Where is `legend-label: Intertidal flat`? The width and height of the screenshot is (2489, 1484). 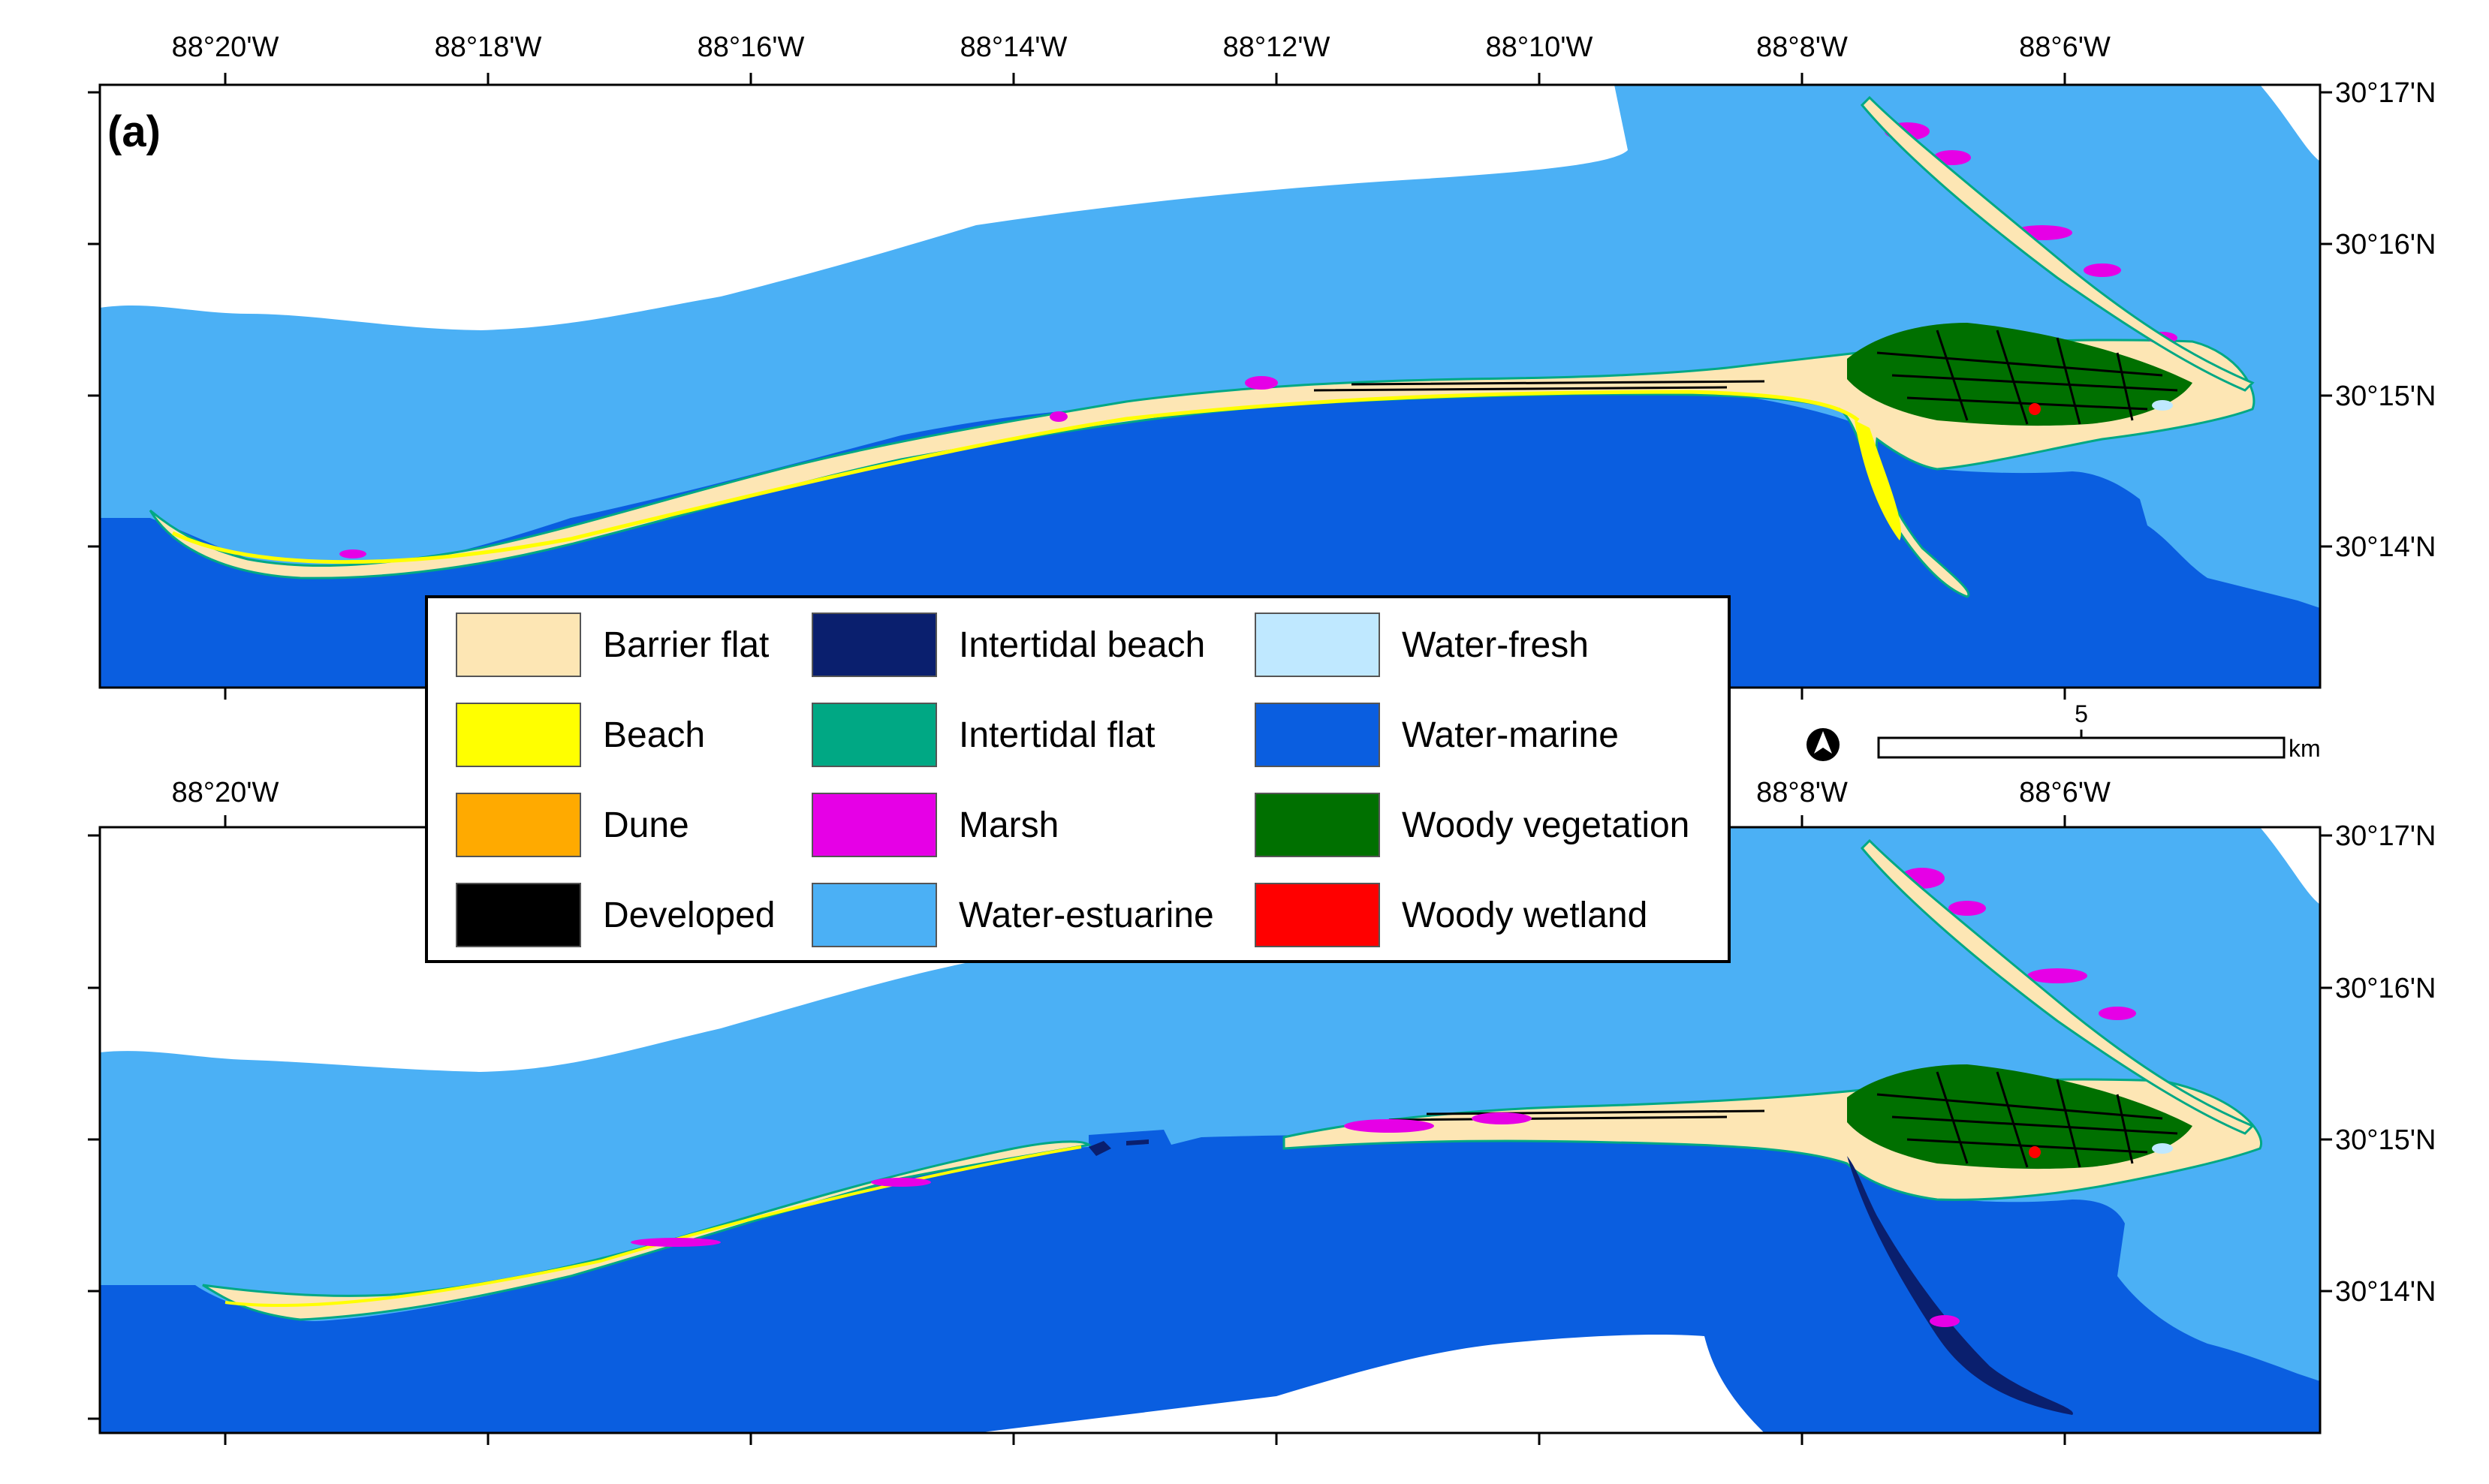 legend-label: Intertidal flat is located at coordinates (1057, 735).